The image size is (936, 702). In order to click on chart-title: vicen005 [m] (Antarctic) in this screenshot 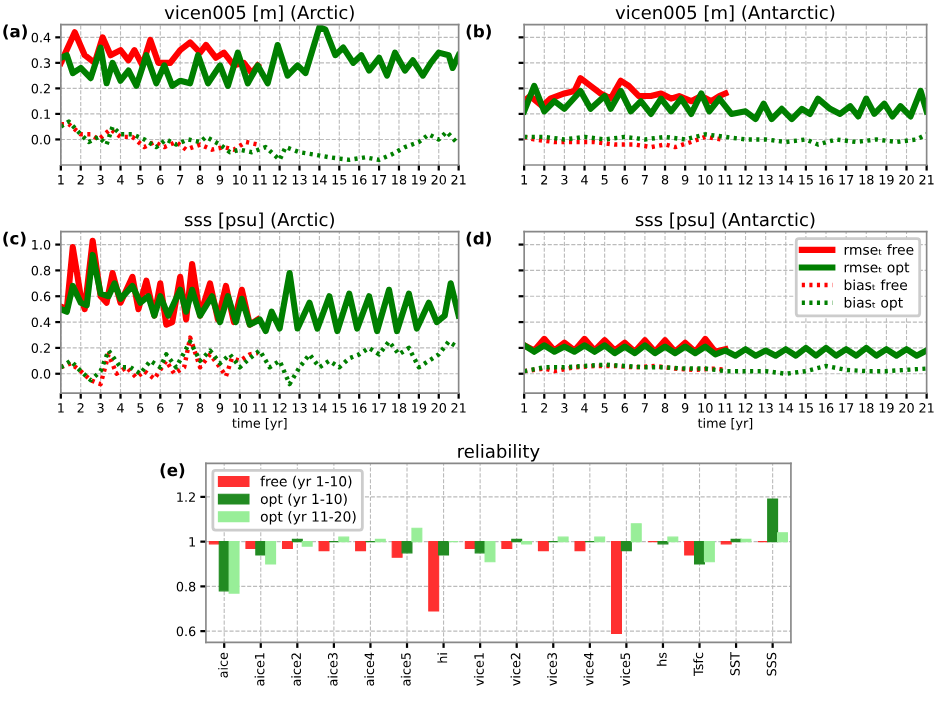, I will do `click(725, 13)`.